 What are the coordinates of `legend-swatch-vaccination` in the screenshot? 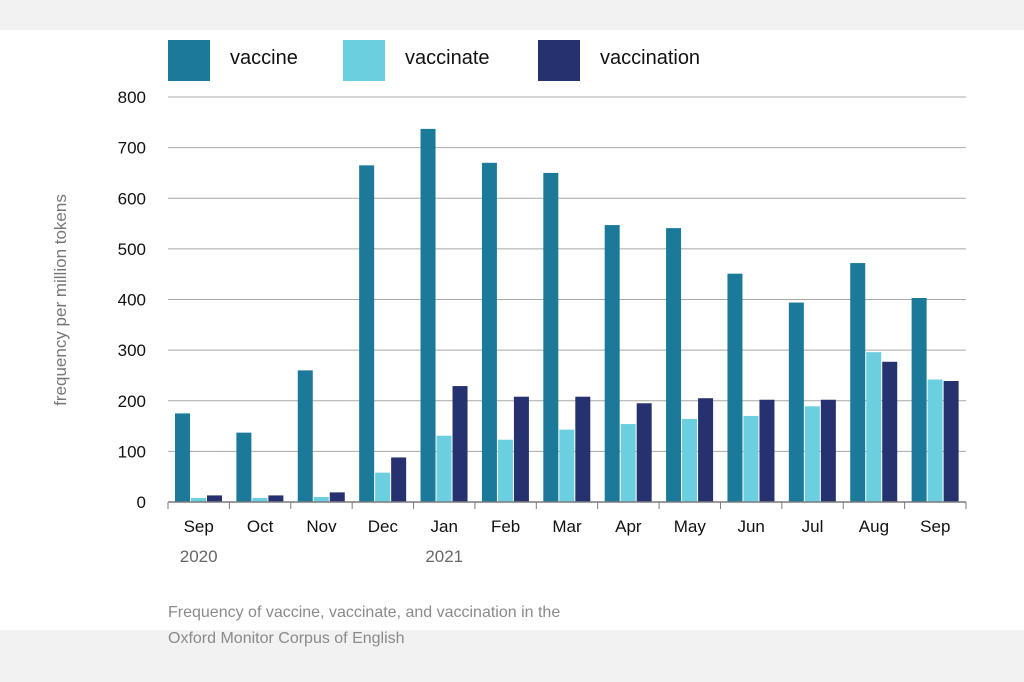 It's located at (559, 60).